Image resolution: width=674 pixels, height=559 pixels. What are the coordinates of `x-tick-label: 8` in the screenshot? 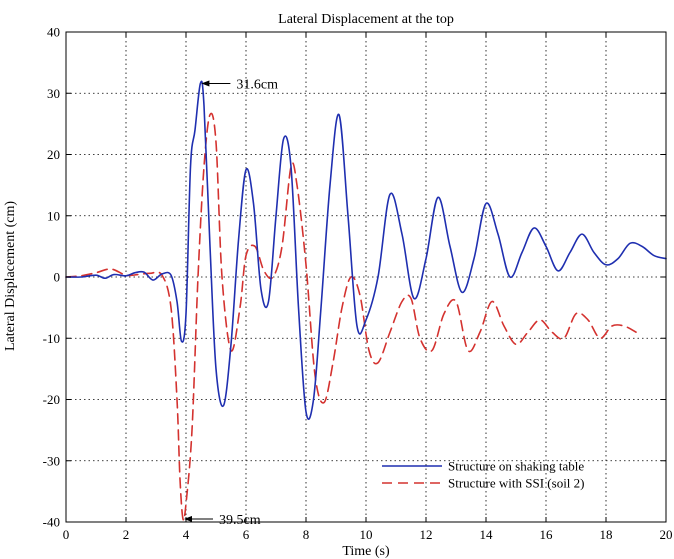 It's located at (306, 534).